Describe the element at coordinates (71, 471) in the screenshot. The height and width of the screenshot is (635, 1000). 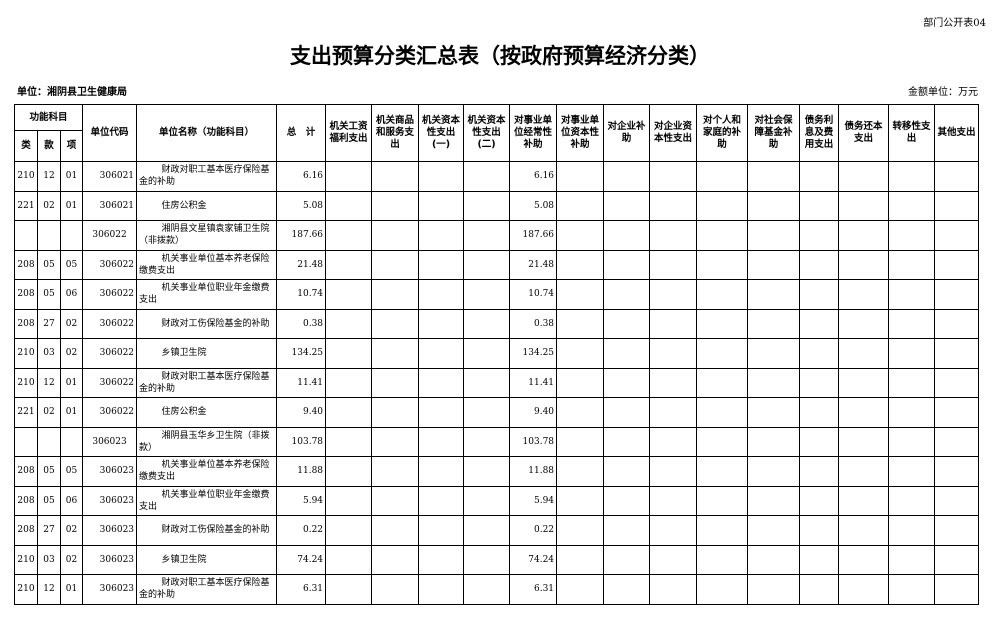
I see `cell-xiang: 05` at that location.